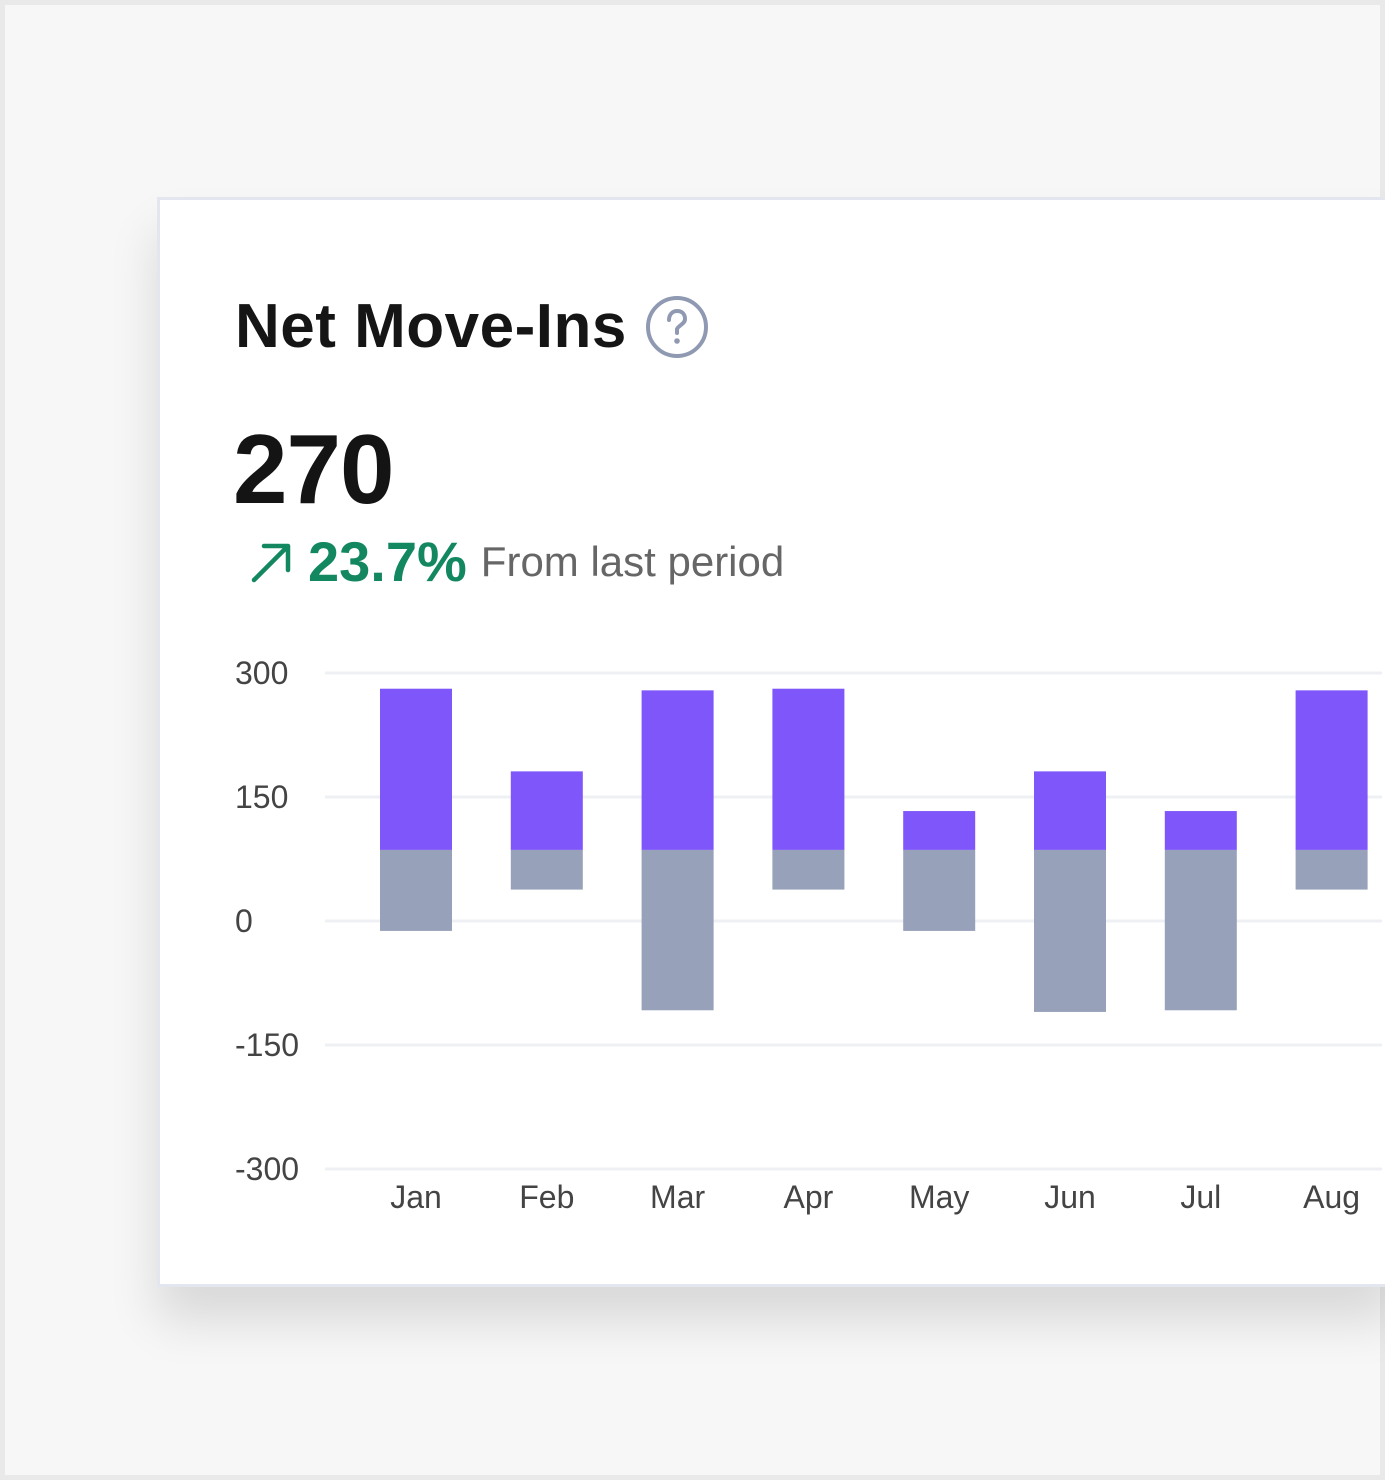 Image resolution: width=1385 pixels, height=1480 pixels. I want to click on card-title: Net Move-Ins, so click(431, 326).